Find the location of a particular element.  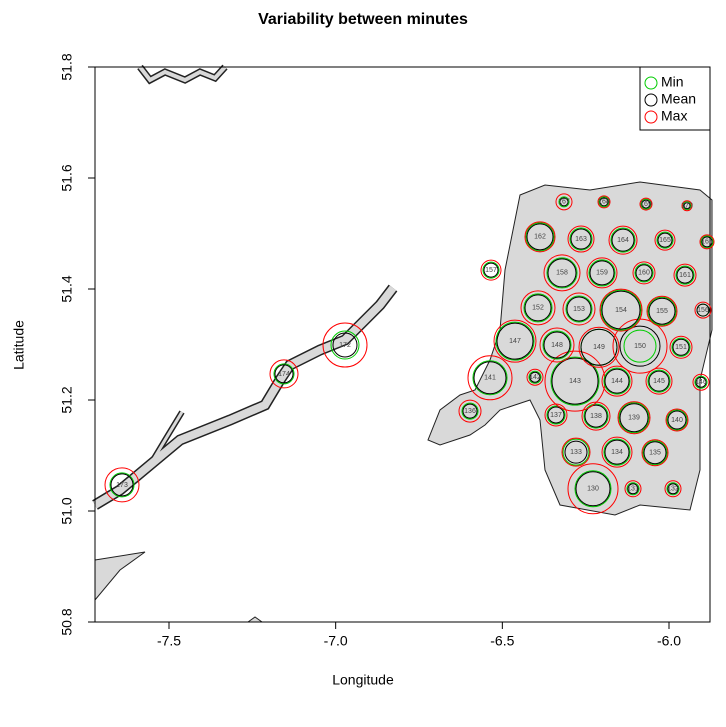

point-label: 151 is located at coordinates (681, 347).